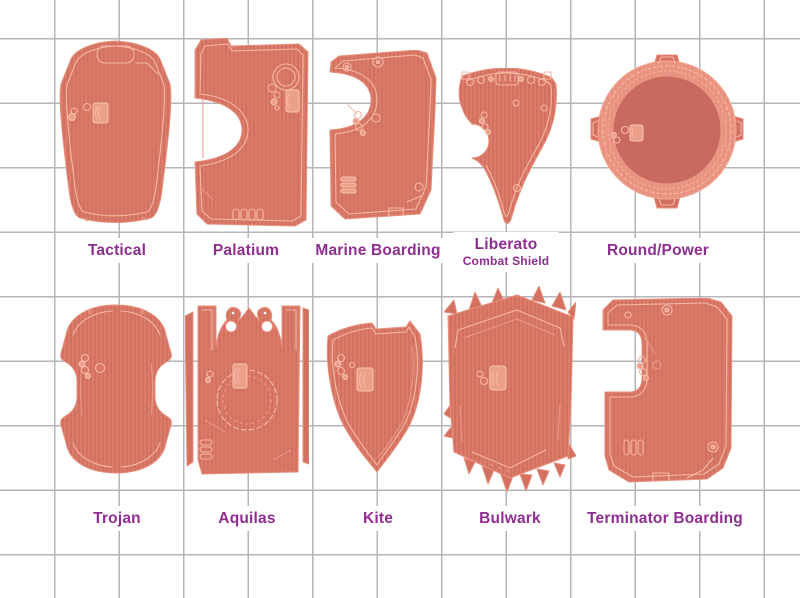  I want to click on shield-name: Terminator Boarding, so click(665, 518).